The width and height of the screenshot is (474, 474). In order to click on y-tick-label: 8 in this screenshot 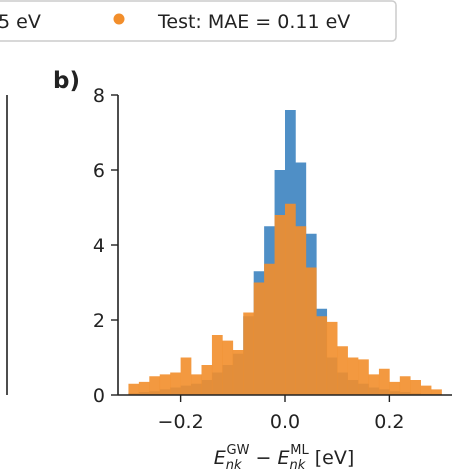, I will do `click(99, 96)`.